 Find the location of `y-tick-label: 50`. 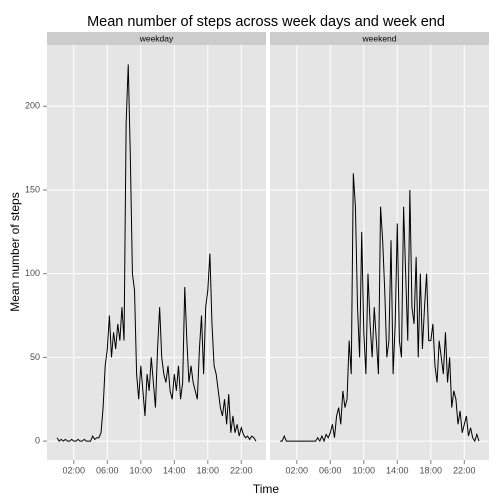

y-tick-label: 50 is located at coordinates (35, 357).